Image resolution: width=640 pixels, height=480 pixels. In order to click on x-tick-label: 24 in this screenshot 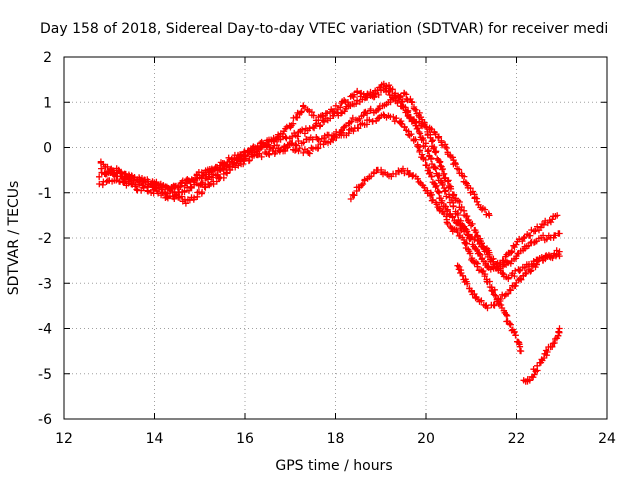, I will do `click(607, 439)`.